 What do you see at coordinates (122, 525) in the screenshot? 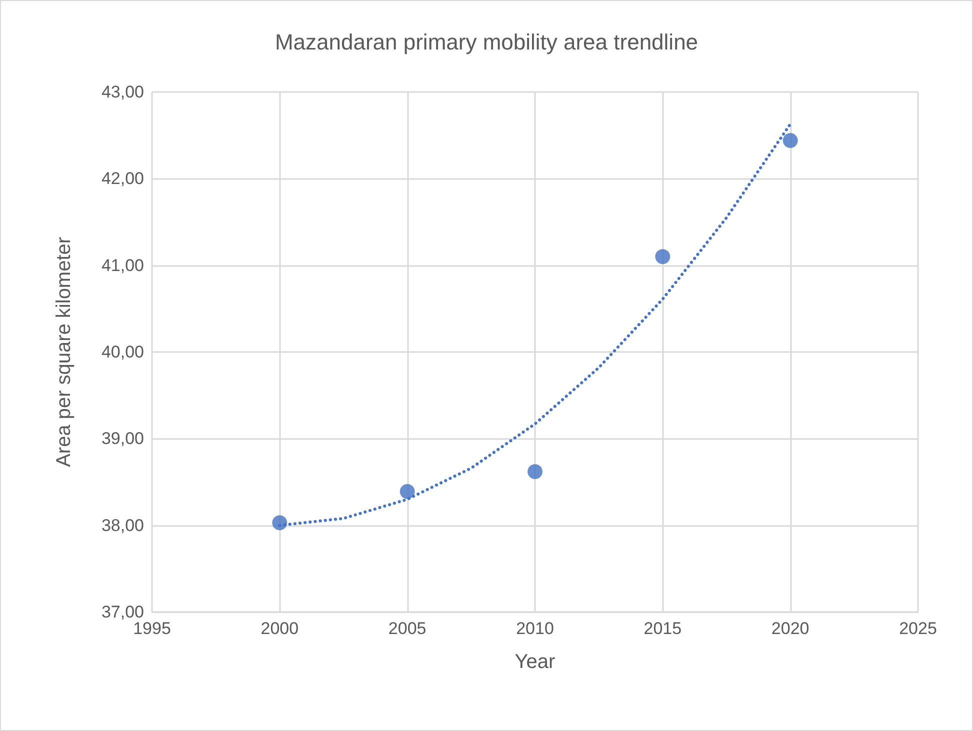
I see `y-tick-label: 38,00` at bounding box center [122, 525].